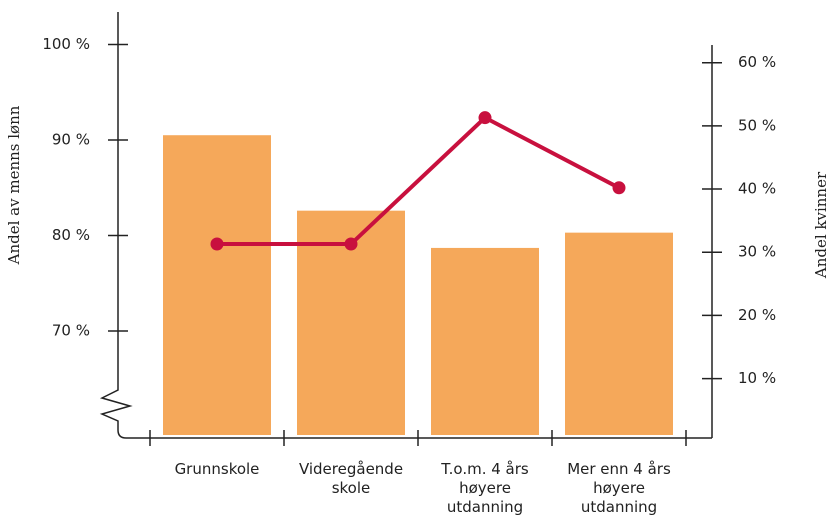 The height and width of the screenshot is (525, 832). What do you see at coordinates (418, 181) in the screenshot?
I see `line` at bounding box center [418, 181].